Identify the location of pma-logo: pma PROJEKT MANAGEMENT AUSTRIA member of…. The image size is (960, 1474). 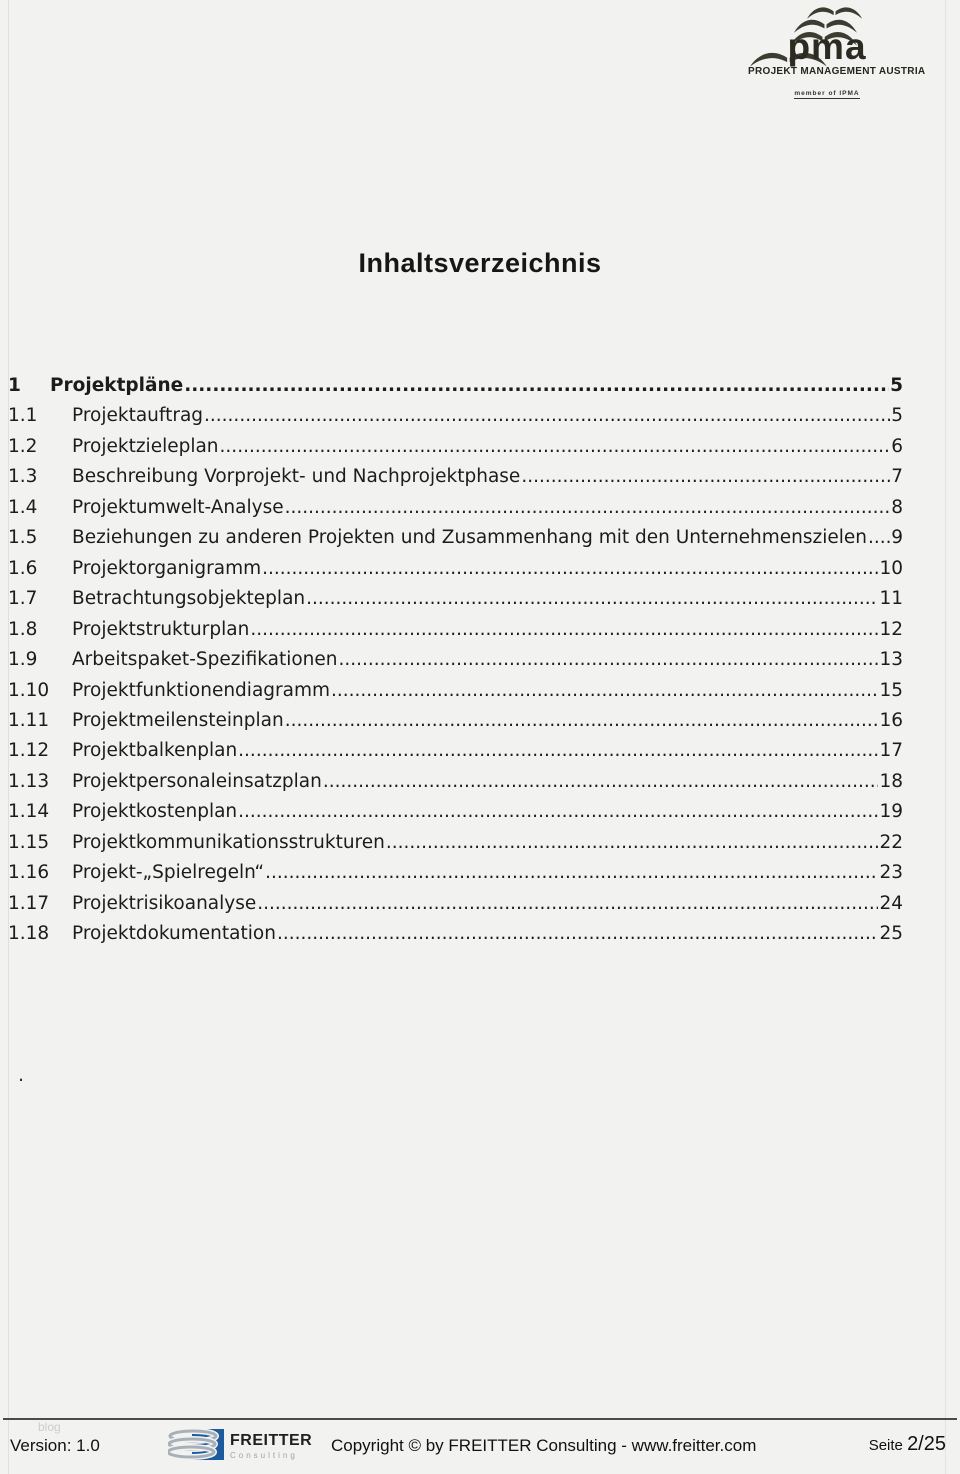
(837, 50).